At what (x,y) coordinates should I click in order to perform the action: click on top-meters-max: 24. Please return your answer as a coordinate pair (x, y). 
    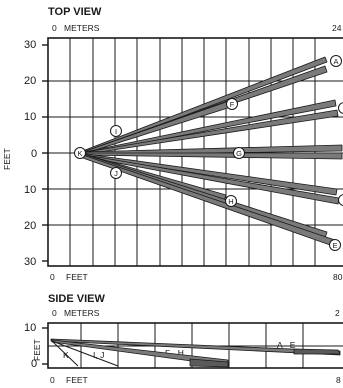
    Looking at the image, I should click on (337, 28).